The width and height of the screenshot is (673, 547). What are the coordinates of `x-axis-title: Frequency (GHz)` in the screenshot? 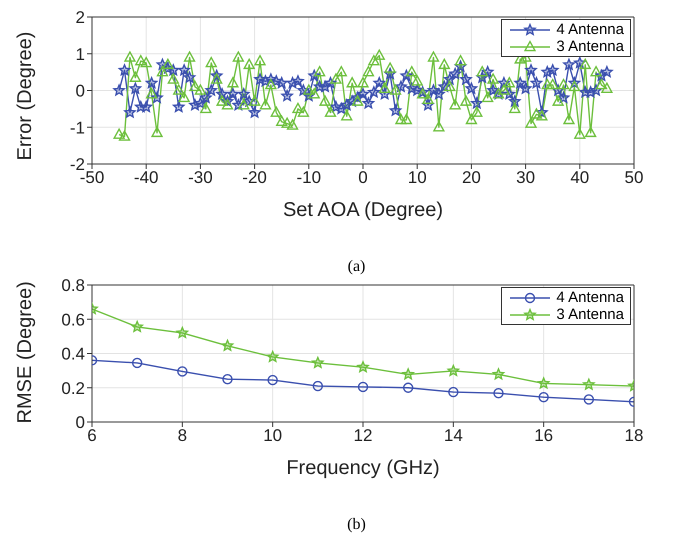 It's located at (363, 468).